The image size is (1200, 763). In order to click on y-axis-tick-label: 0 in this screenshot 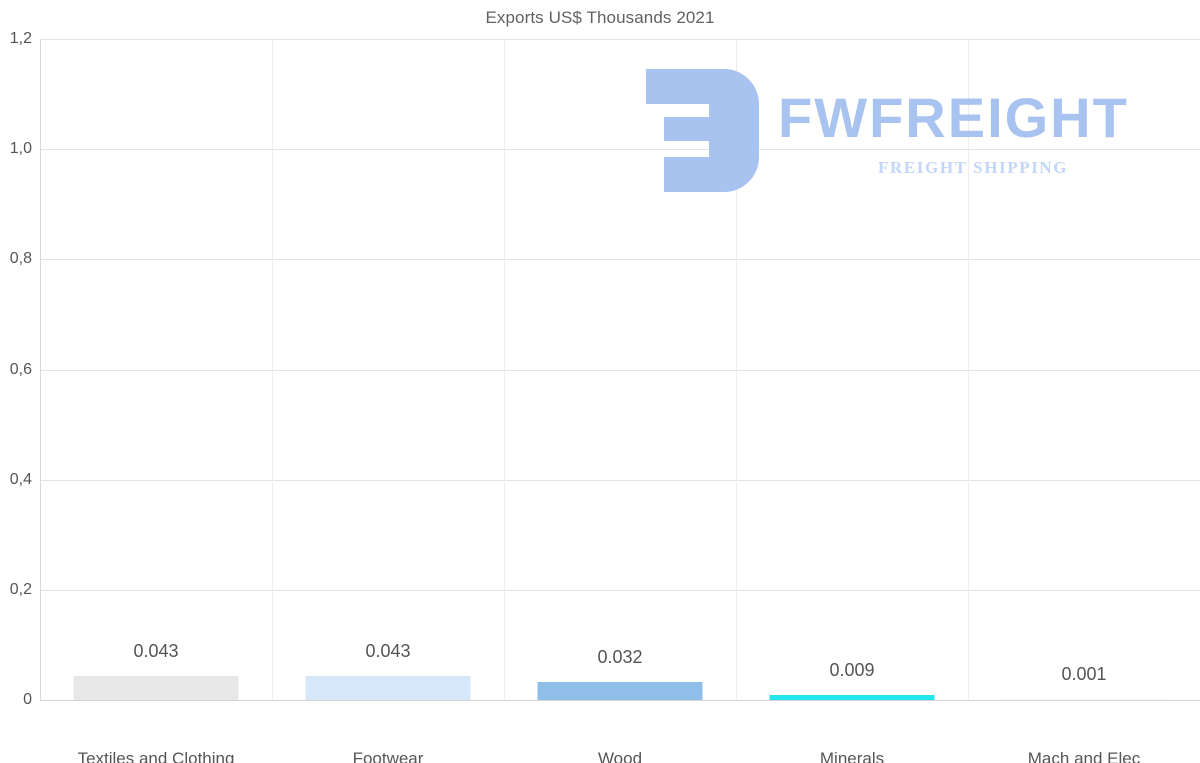, I will do `click(27, 699)`.